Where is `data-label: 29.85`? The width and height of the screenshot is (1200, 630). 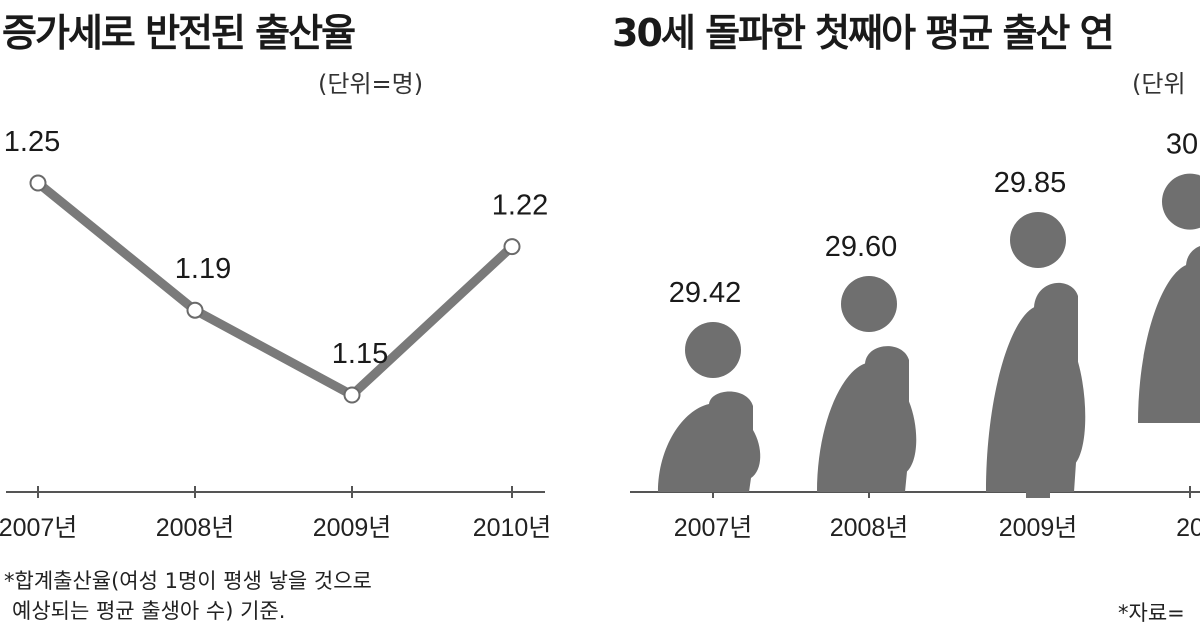 data-label: 29.85 is located at coordinates (1030, 183).